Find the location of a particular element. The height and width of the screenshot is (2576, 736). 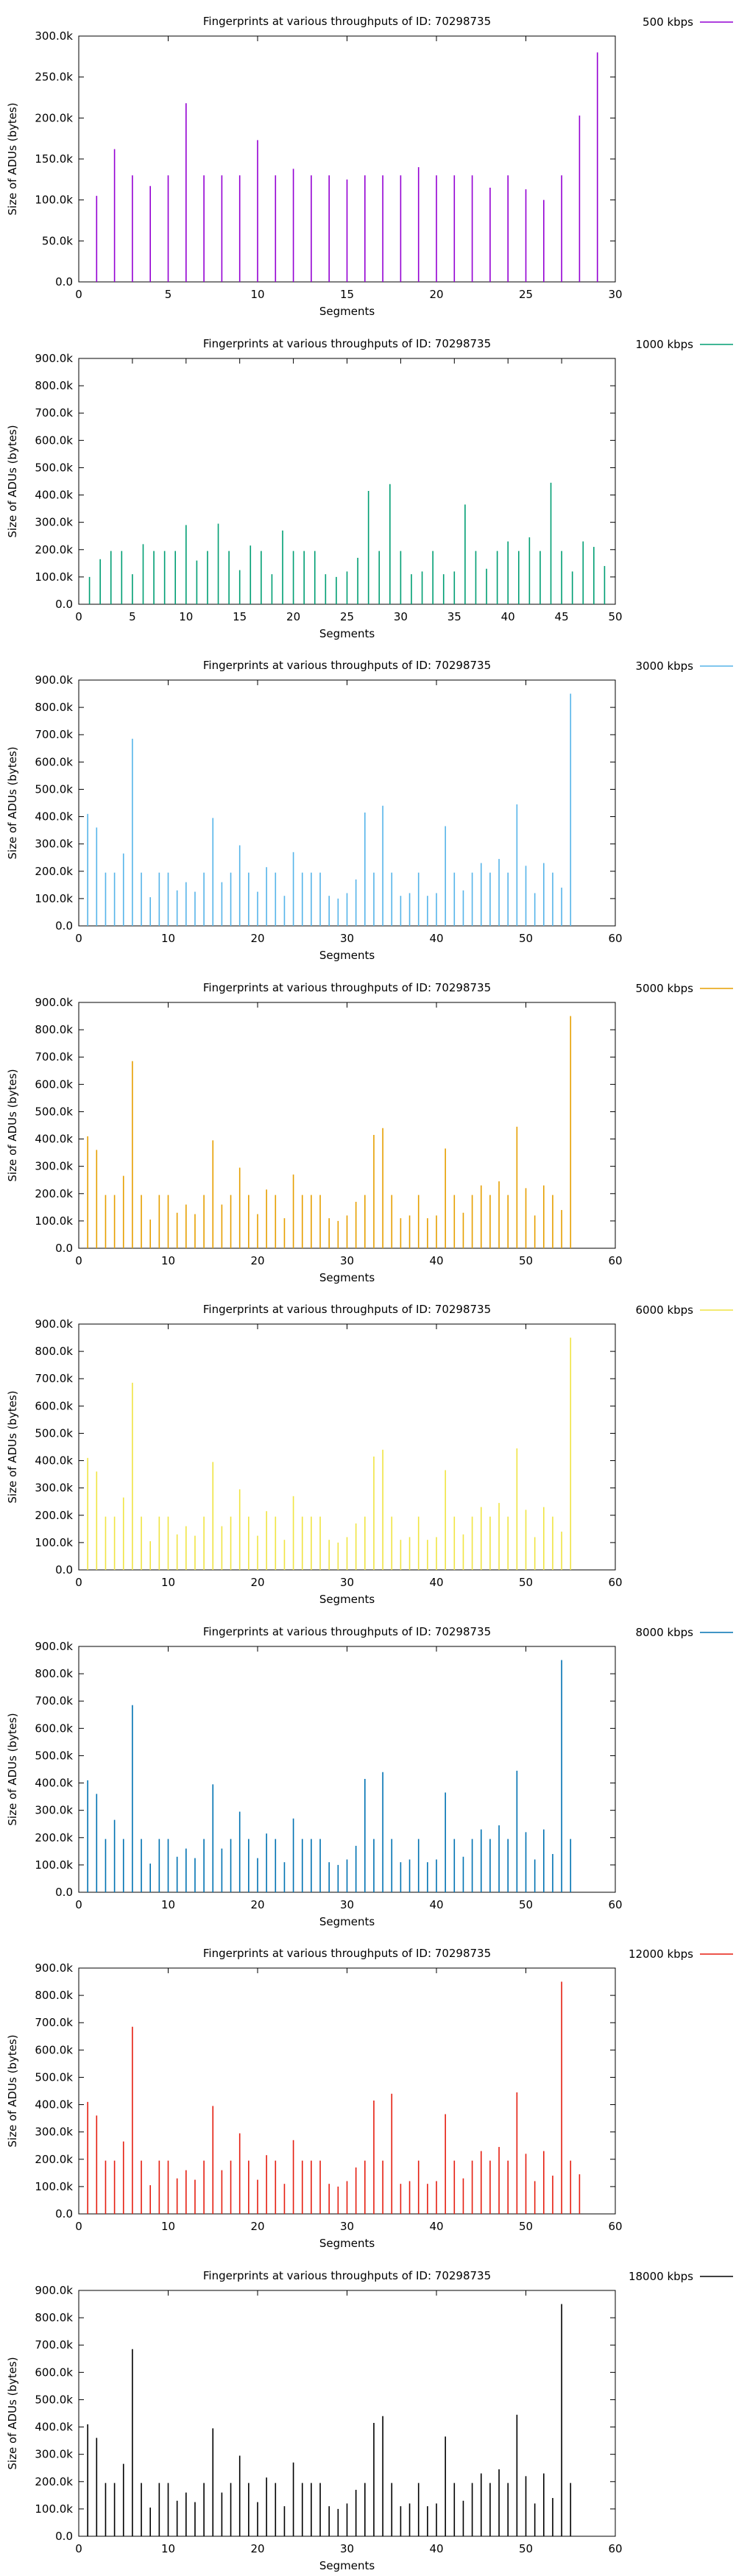

legend-label: 500 kbps is located at coordinates (668, 22).